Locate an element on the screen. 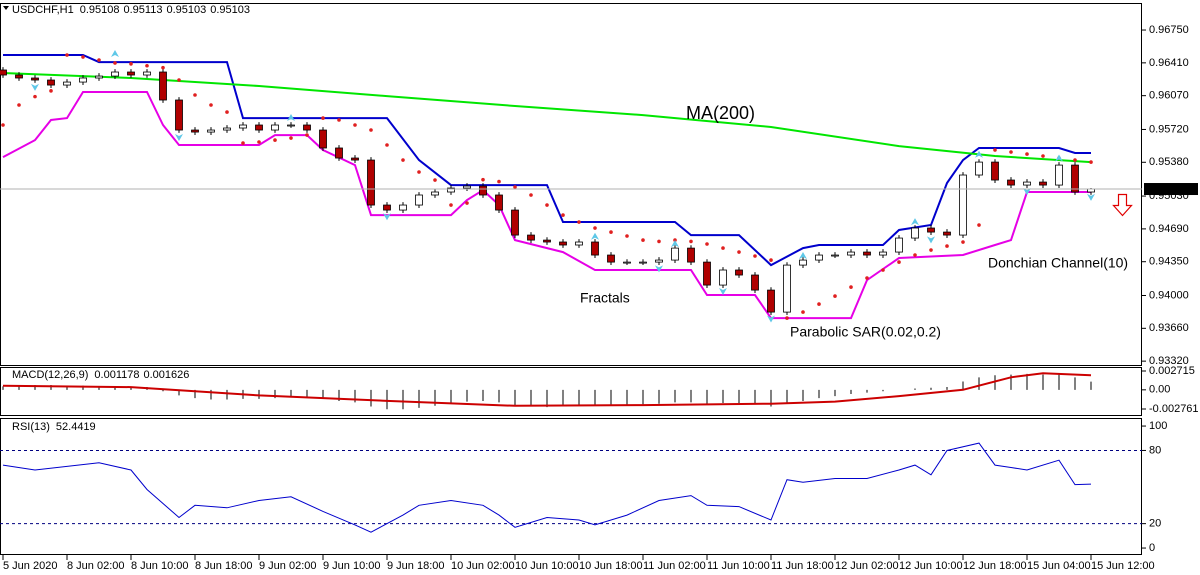 This screenshot has width=1200, height=575. y-tick-label: 0.93660 is located at coordinates (1169, 328).